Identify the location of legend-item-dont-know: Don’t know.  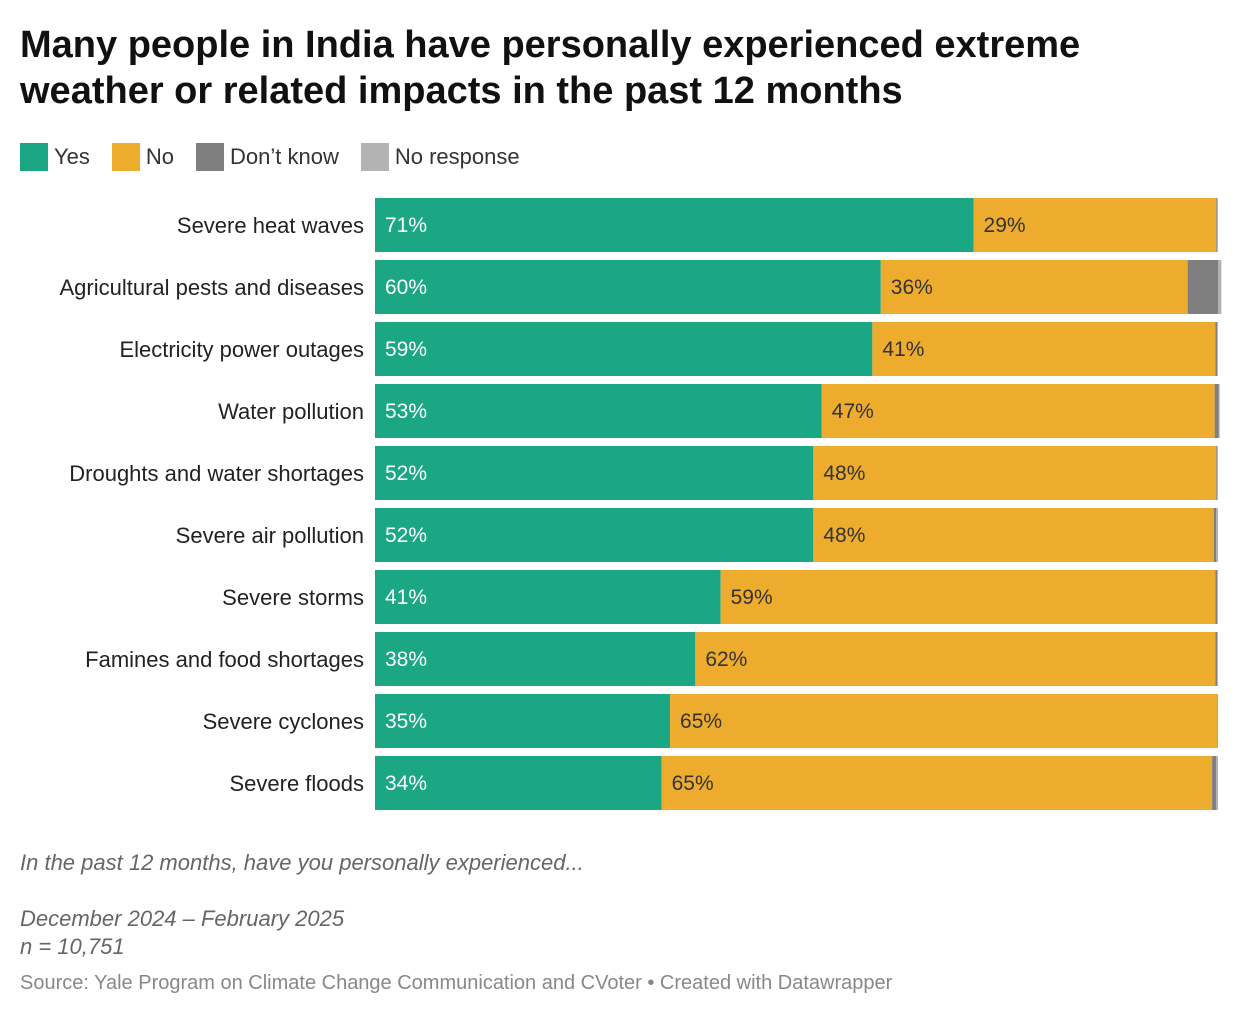
(267, 157).